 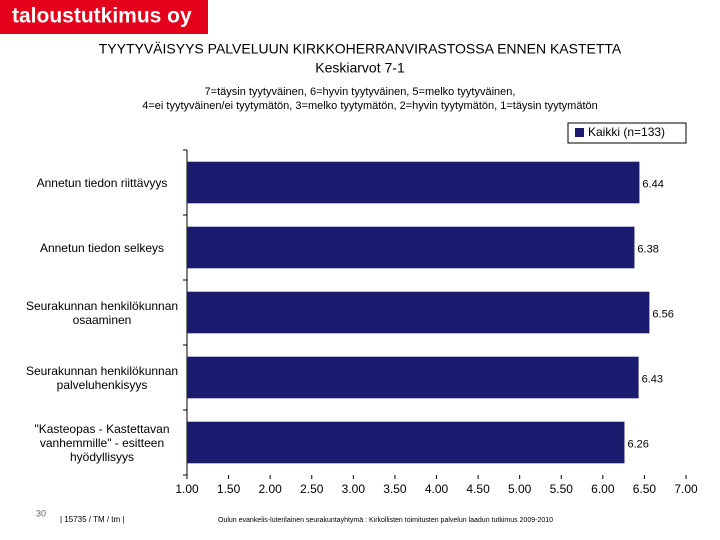 I want to click on data-label: 6.26, so click(x=637, y=444).